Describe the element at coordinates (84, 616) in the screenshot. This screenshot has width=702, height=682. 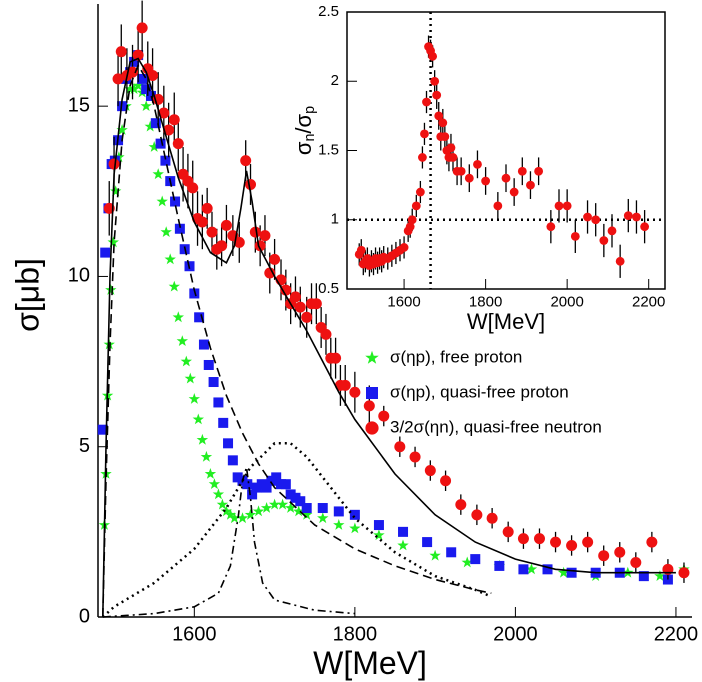
I see `y-tick-label: 0` at that location.